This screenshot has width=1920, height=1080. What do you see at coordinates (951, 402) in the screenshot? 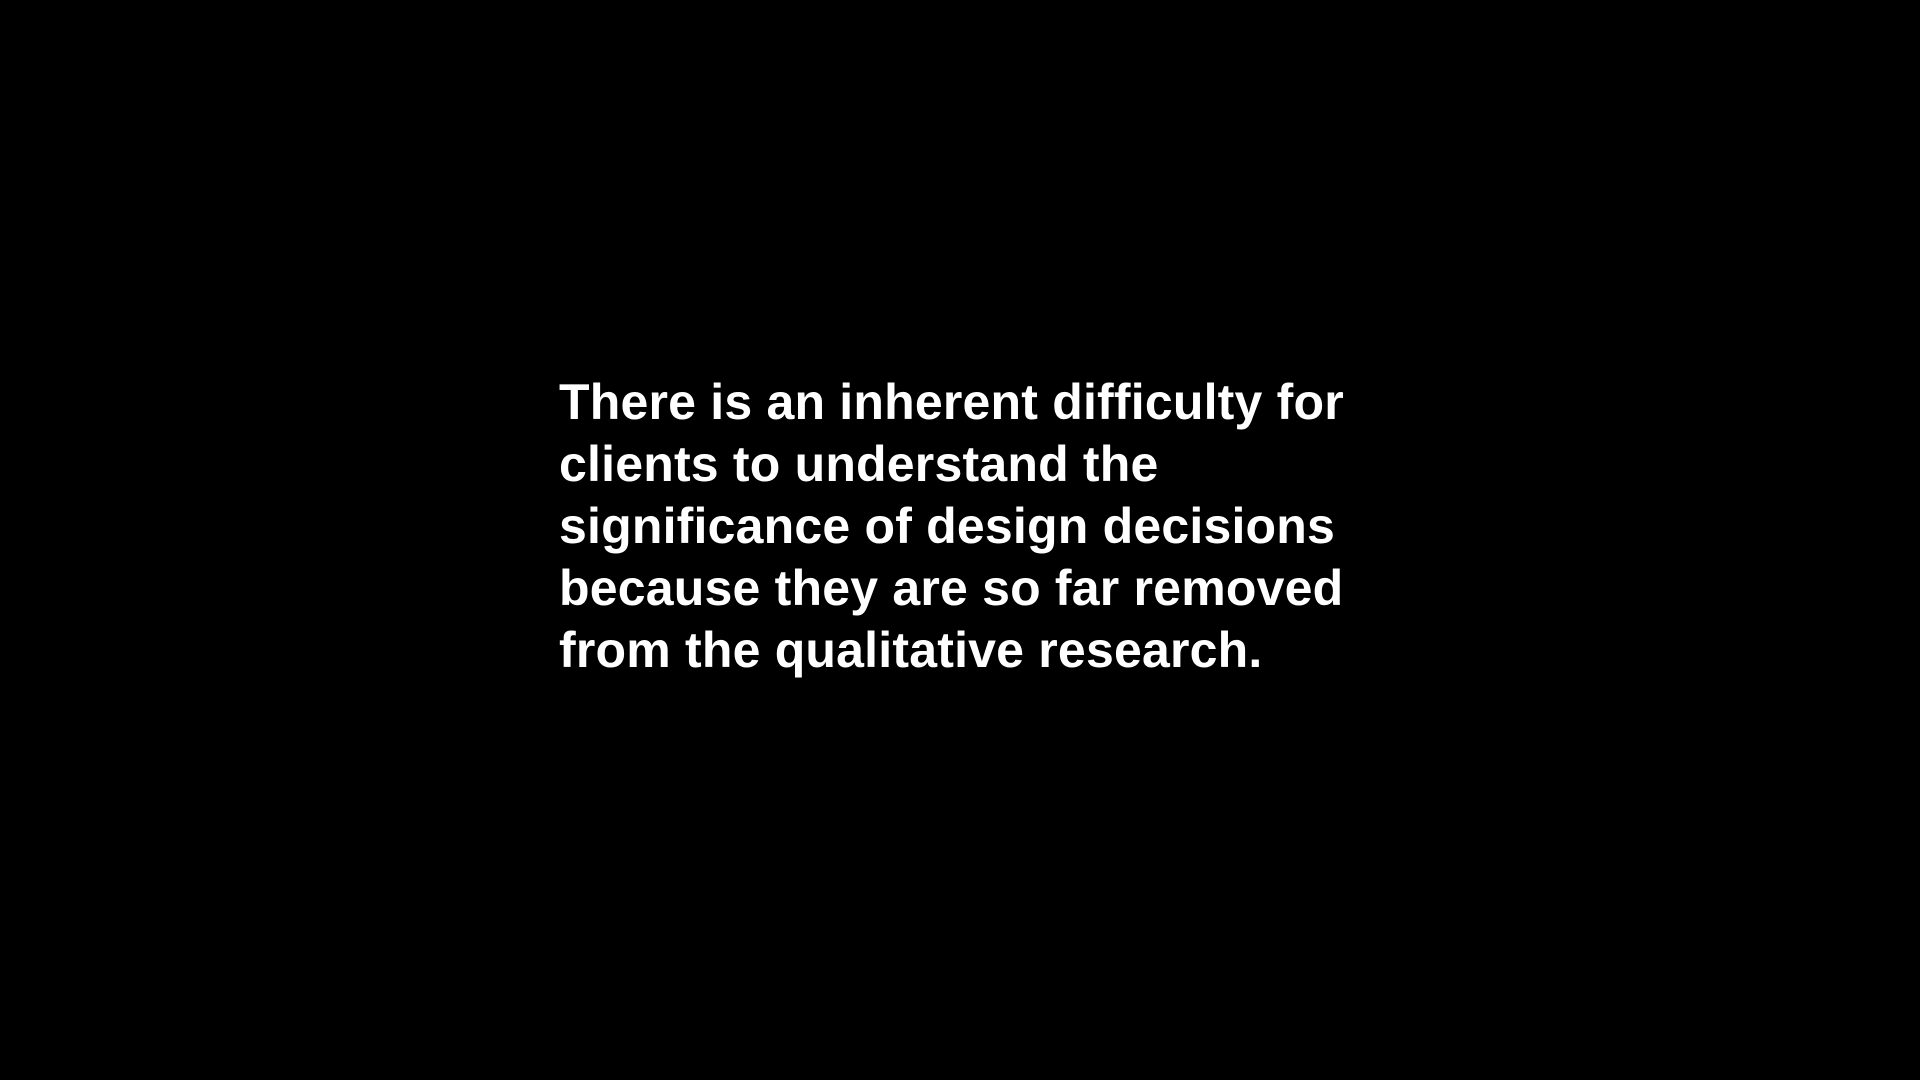
I see `quote-line-1: There is an inherent difficulty for` at bounding box center [951, 402].